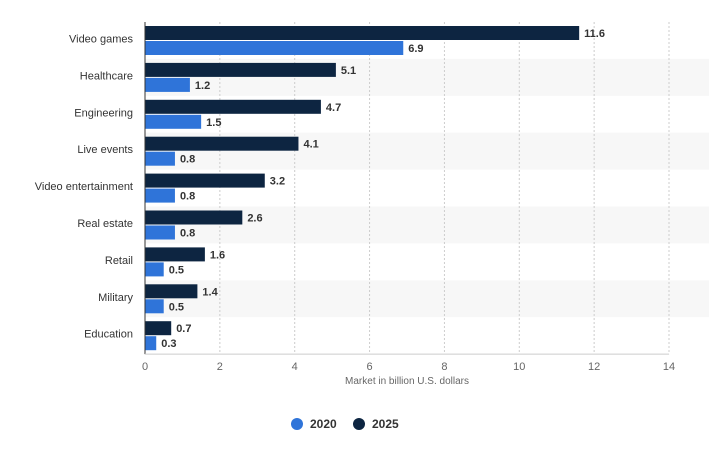 The image size is (715, 465). Describe the element at coordinates (202, 86) in the screenshot. I see `data-label: 1.2` at that location.